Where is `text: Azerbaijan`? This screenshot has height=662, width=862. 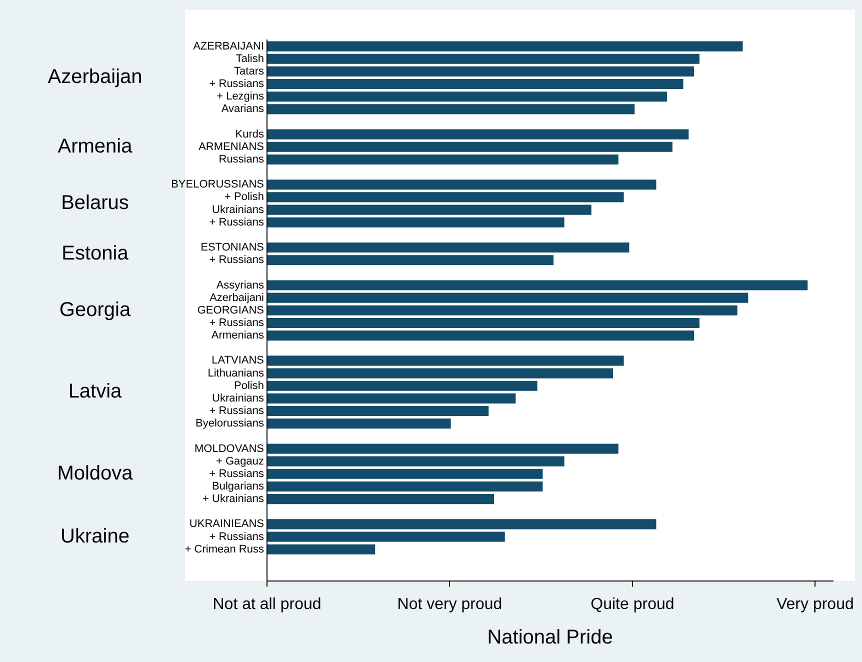 text: Azerbaijan is located at coordinates (95, 77).